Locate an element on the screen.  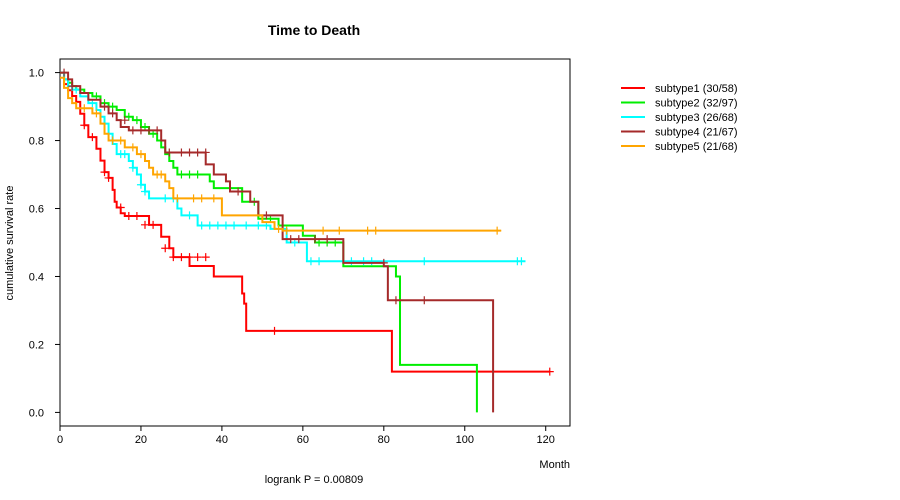
legend-item: subtype2 (32/97) is located at coordinates (679, 104).